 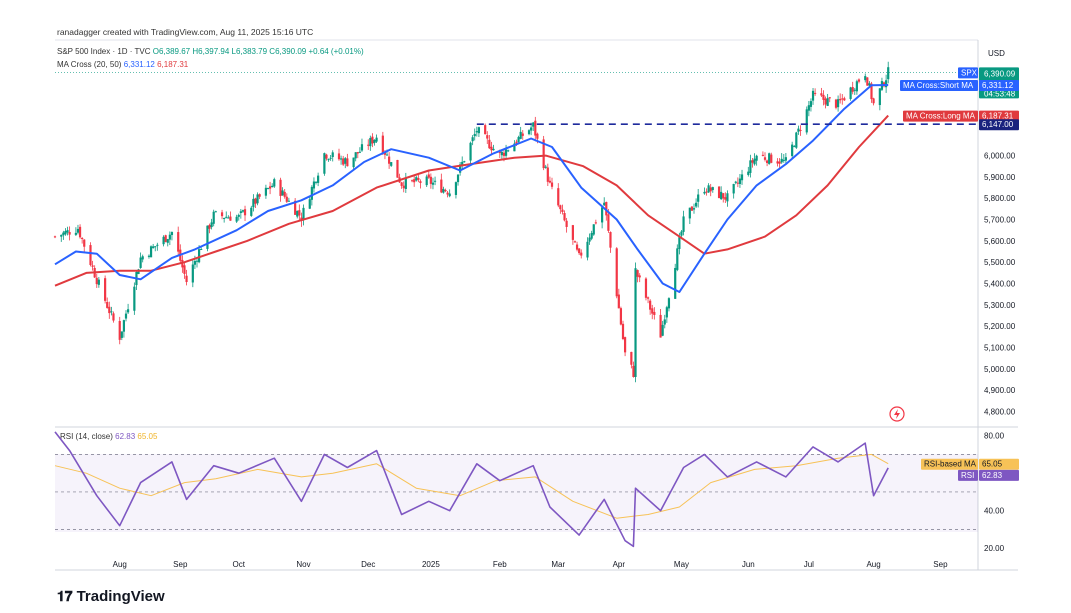 I want to click on price-tick-label: 5,100.00, so click(x=1000, y=347).